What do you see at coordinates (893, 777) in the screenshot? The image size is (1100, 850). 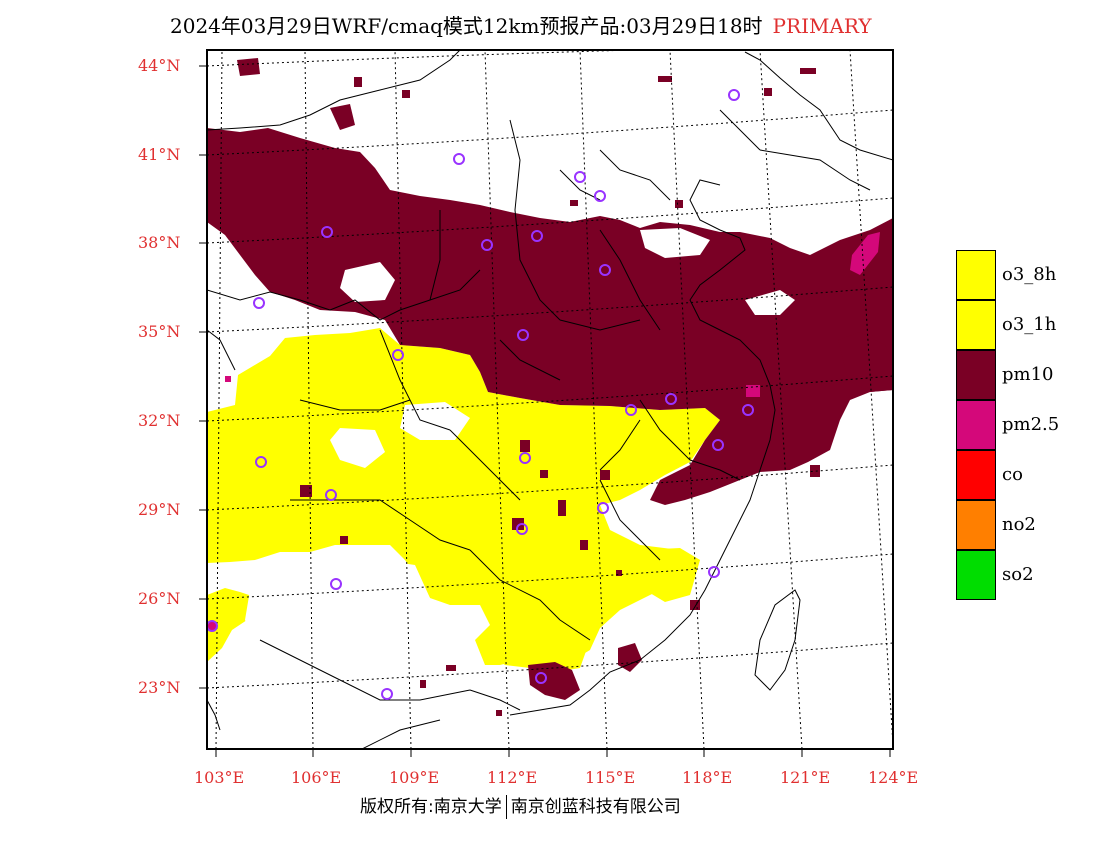 I see `lon-label: 124°E` at bounding box center [893, 777].